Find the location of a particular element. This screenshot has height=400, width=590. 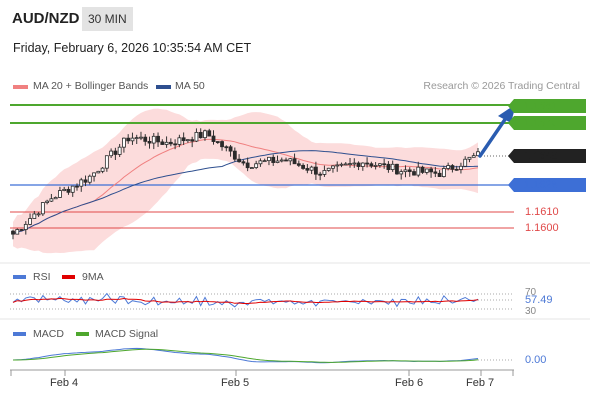

rsi-legend-label: RSI is located at coordinates (42, 277).